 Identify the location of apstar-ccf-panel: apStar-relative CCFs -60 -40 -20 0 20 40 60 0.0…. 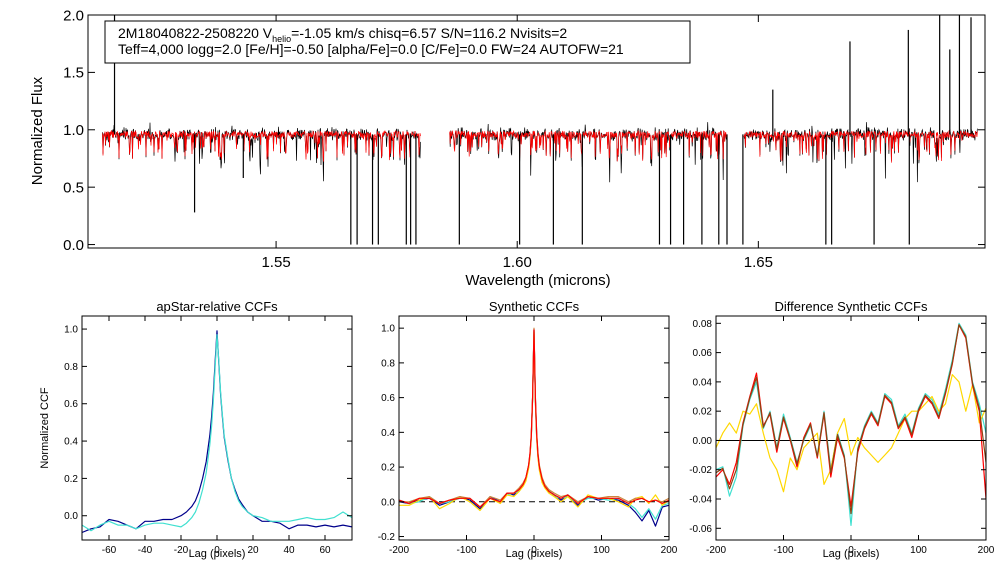
(196, 429).